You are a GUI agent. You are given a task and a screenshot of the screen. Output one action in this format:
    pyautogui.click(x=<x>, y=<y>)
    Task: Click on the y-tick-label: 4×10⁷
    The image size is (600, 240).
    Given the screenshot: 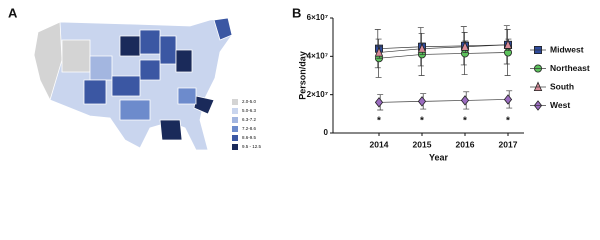 What is the action you would take?
    pyautogui.click(x=317, y=55)
    